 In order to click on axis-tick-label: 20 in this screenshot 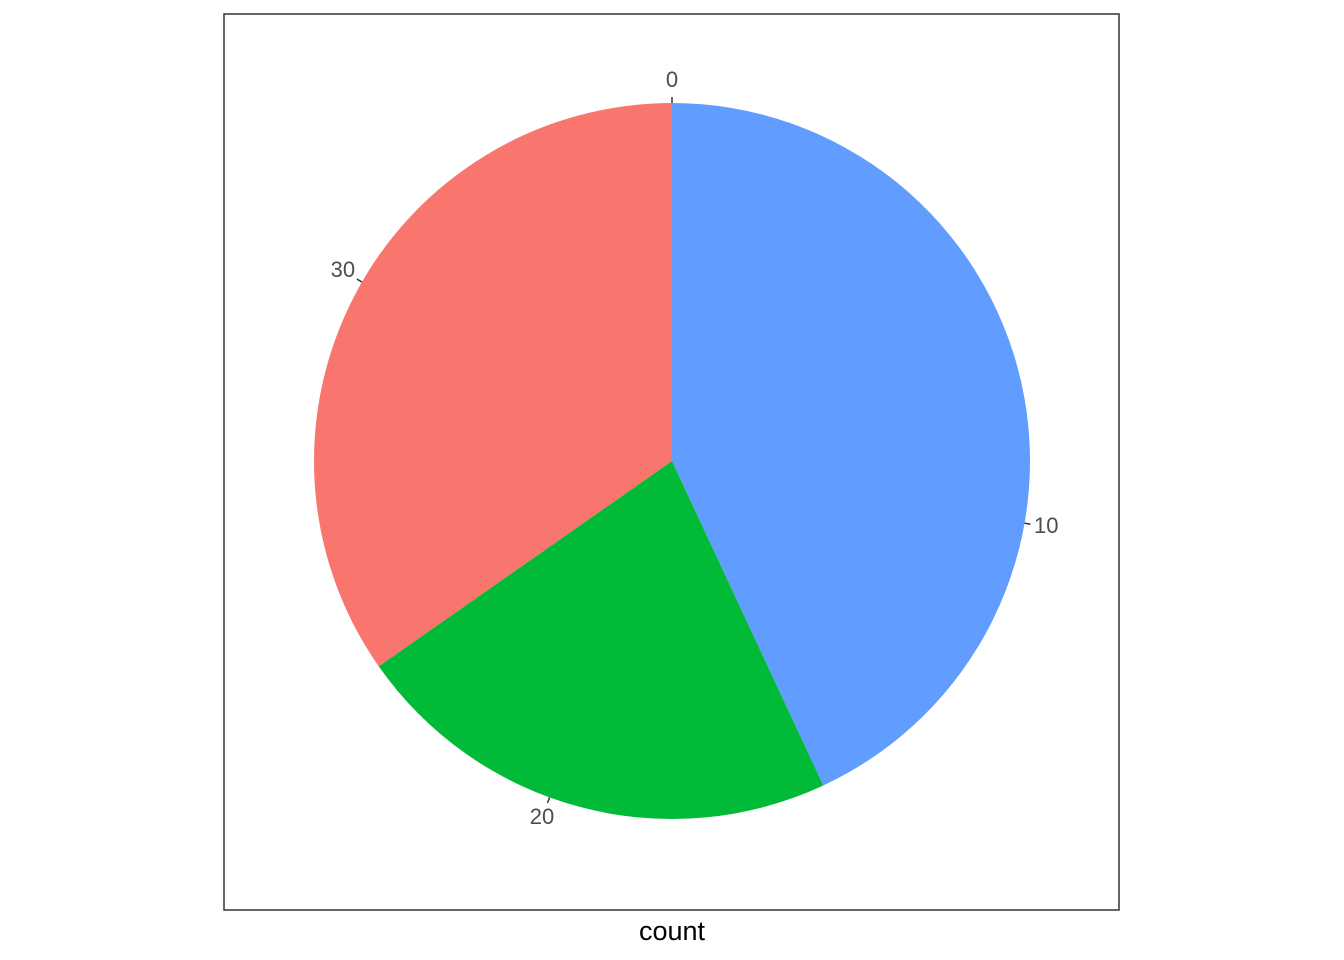, I will do `click(542, 816)`.